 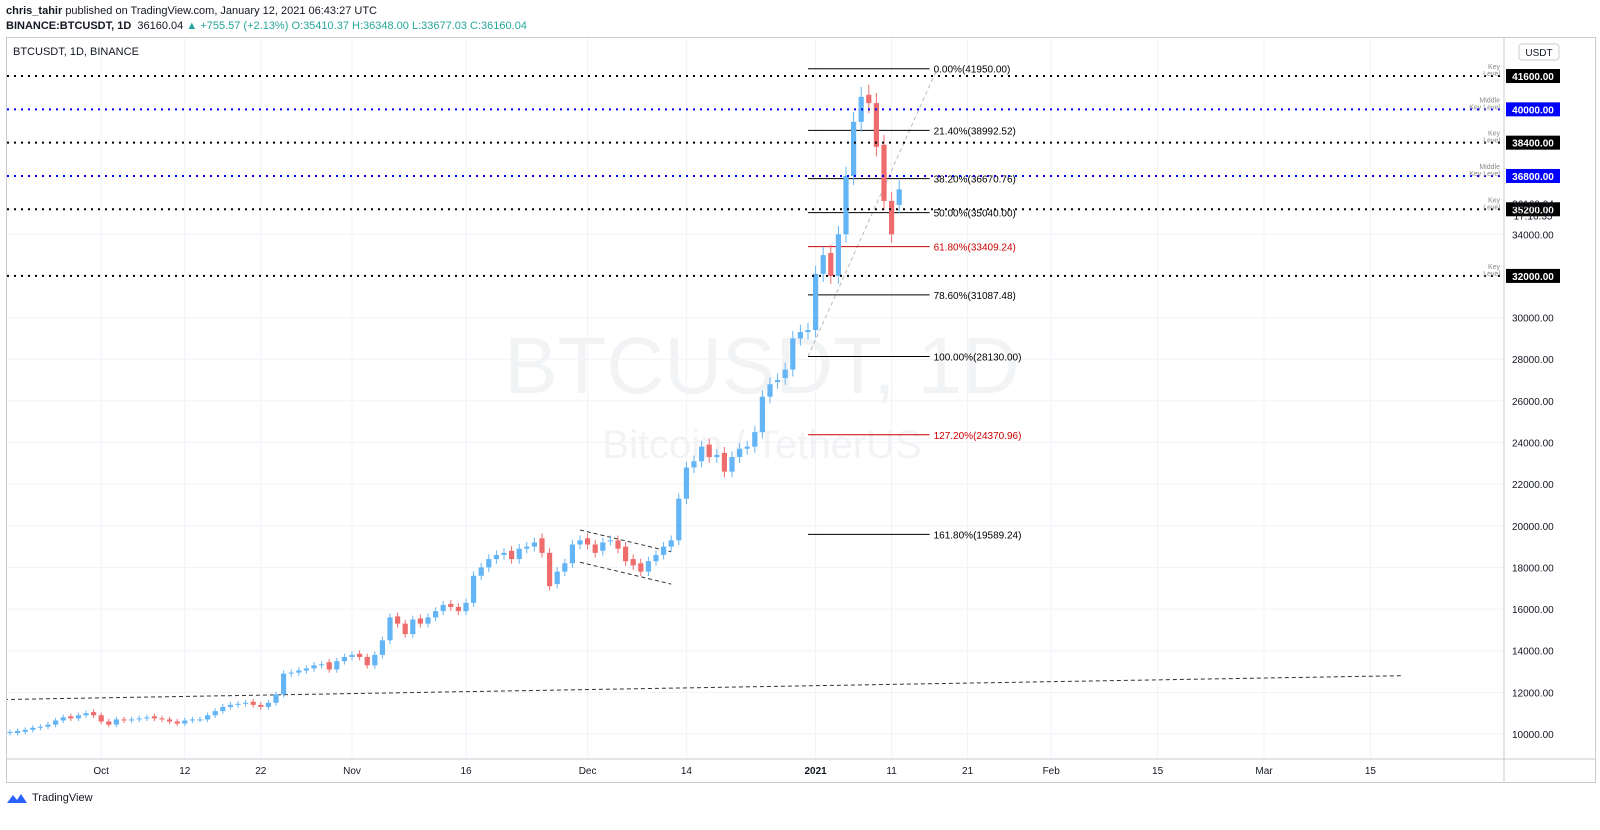 I want to click on fib-level-label: 127.20%(24370.96), so click(x=978, y=436).